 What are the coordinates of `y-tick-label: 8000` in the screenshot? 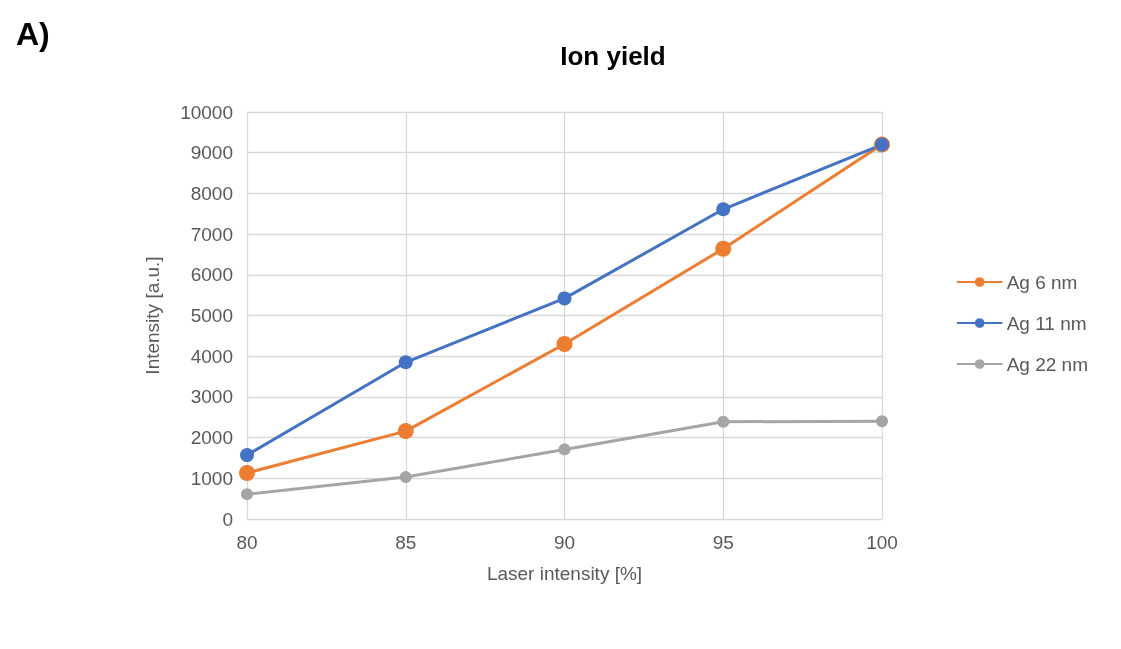 It's located at (211, 193).